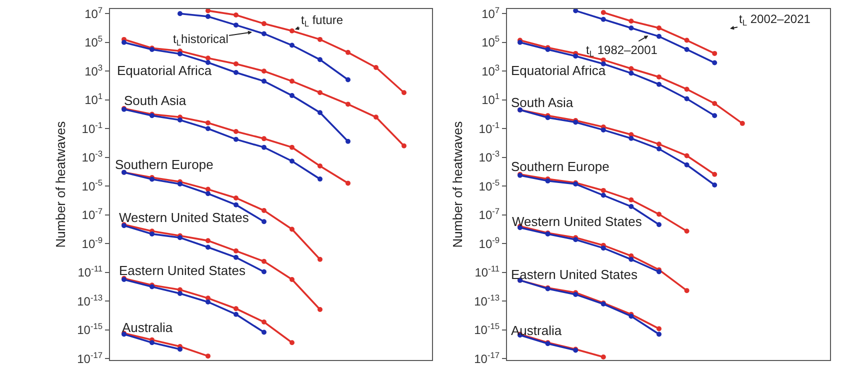  I want to click on annotation: Western United States, so click(577, 221).